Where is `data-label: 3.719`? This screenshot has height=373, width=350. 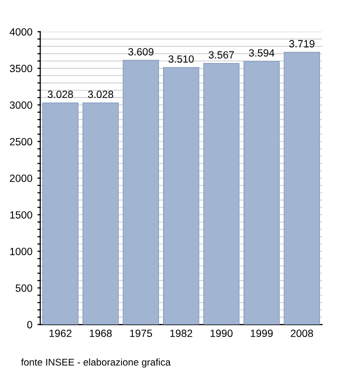 data-label: 3.719 is located at coordinates (301, 44).